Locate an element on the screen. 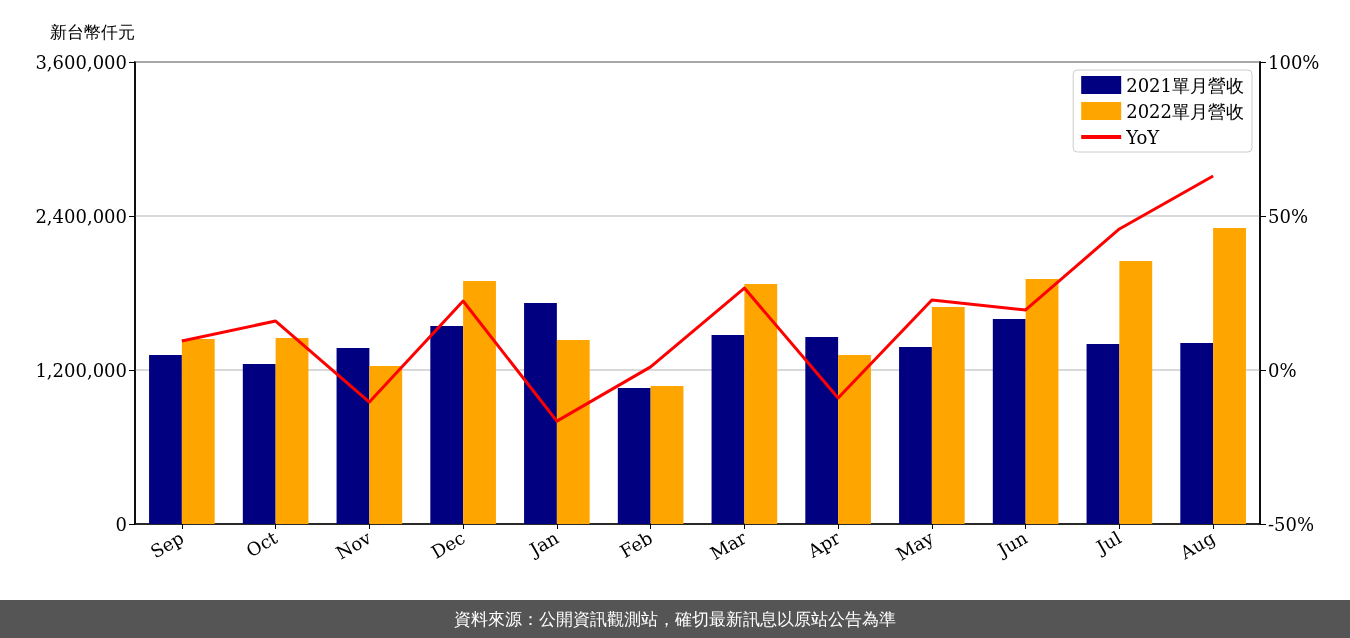  y2-tick-label: 0% is located at coordinates (1282, 370).